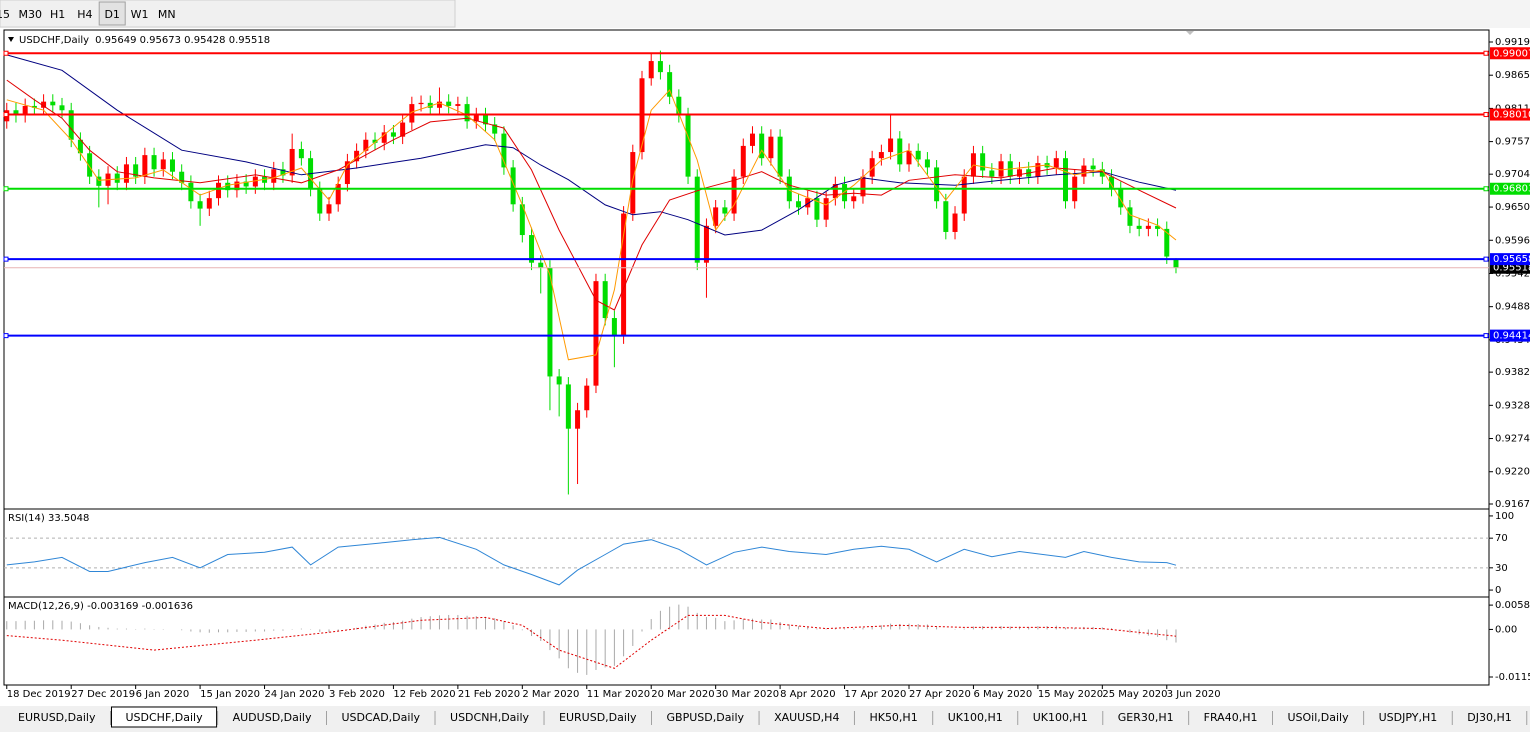 The image size is (1530, 732). I want to click on tab: GER30,H1, so click(1146, 717).